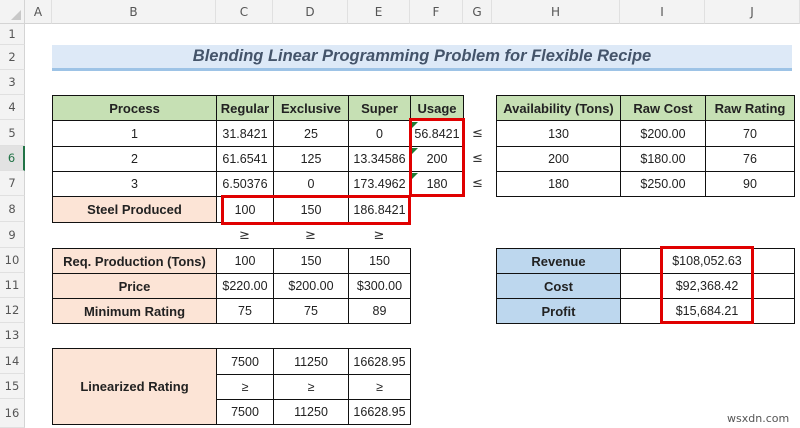  Describe the element at coordinates (558, 311) in the screenshot. I see `profit-label: Profit` at that location.